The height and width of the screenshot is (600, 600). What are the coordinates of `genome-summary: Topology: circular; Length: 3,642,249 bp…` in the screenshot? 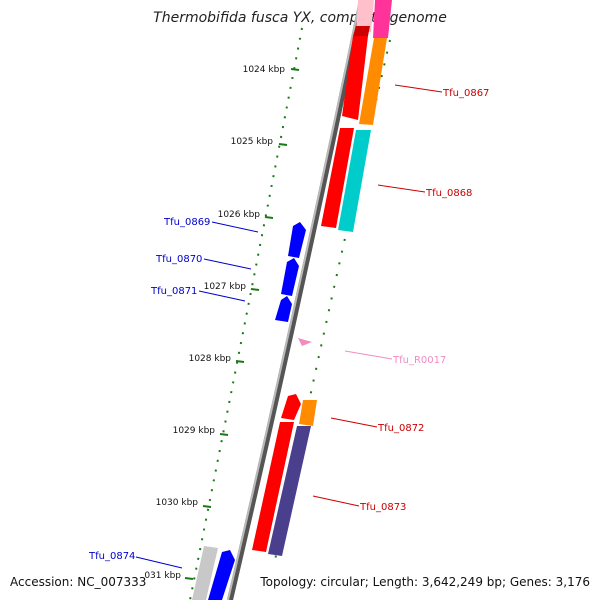 It's located at (425, 582).